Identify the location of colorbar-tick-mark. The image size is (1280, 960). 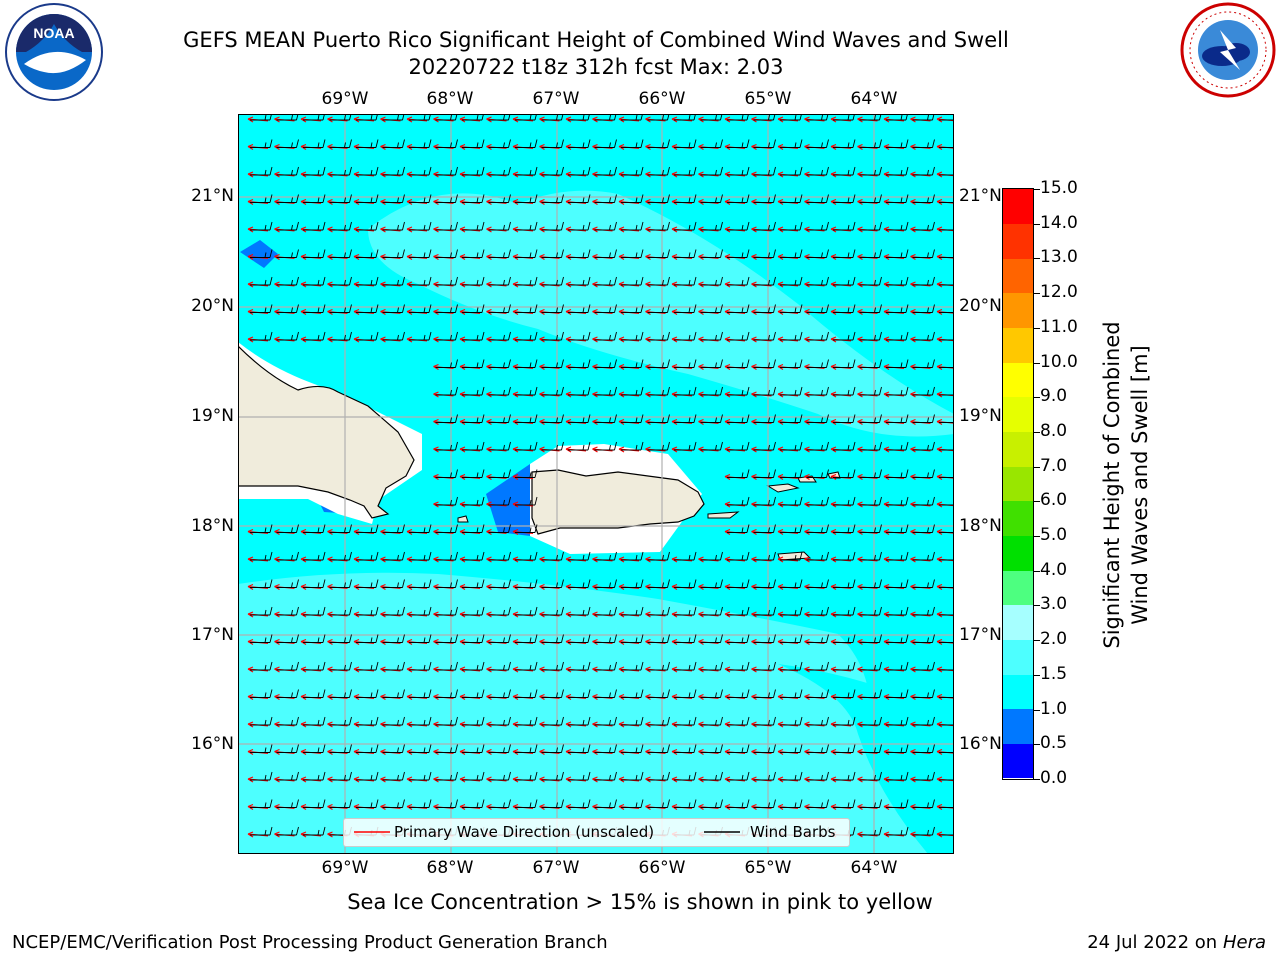
(1037, 641).